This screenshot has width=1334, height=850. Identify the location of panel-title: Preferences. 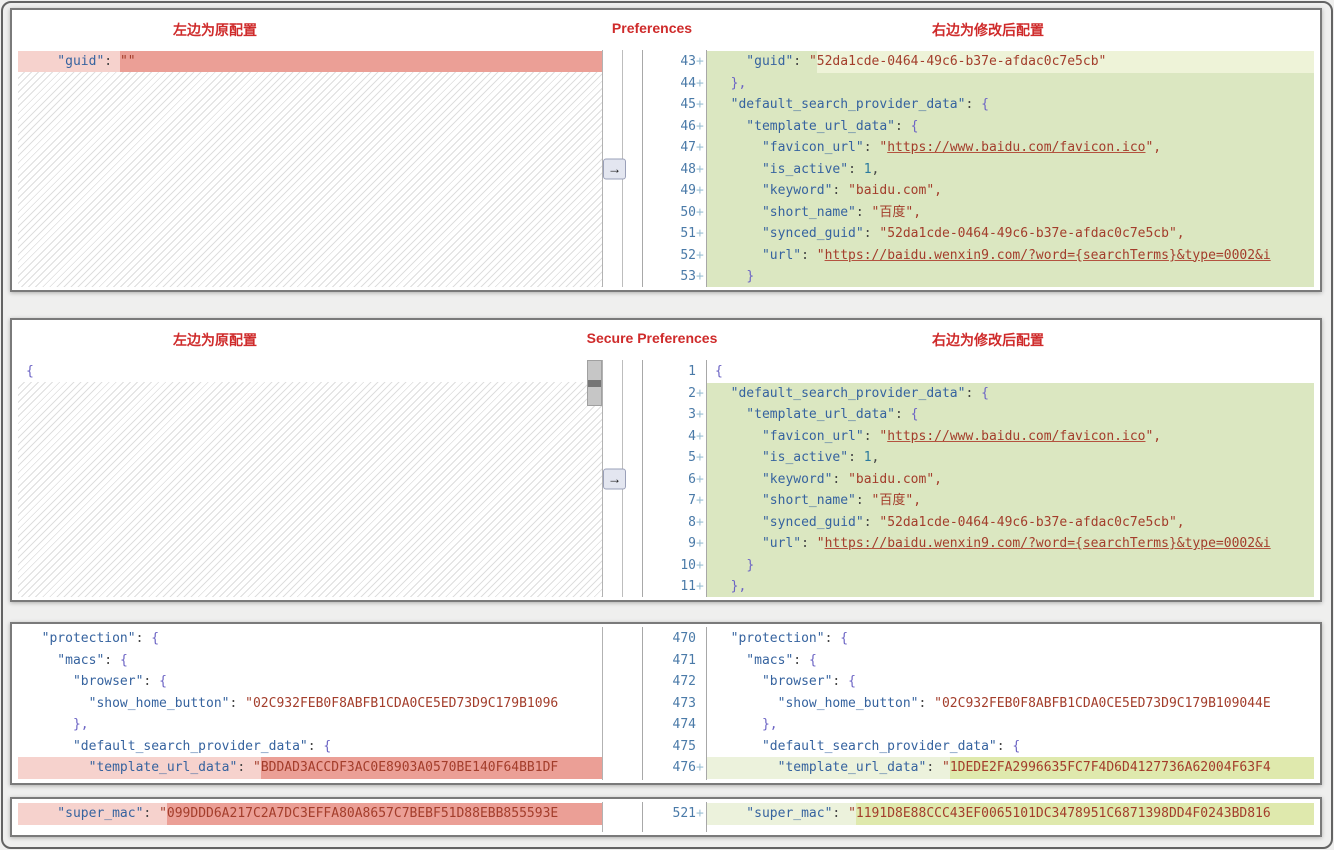
(652, 28).